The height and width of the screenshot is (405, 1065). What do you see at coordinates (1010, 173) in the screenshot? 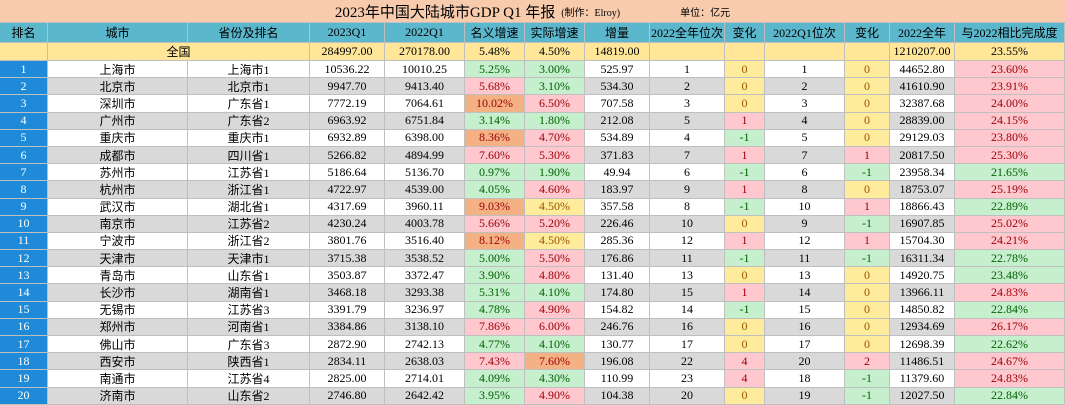
I see `table-cell: 21.65%` at bounding box center [1010, 173].